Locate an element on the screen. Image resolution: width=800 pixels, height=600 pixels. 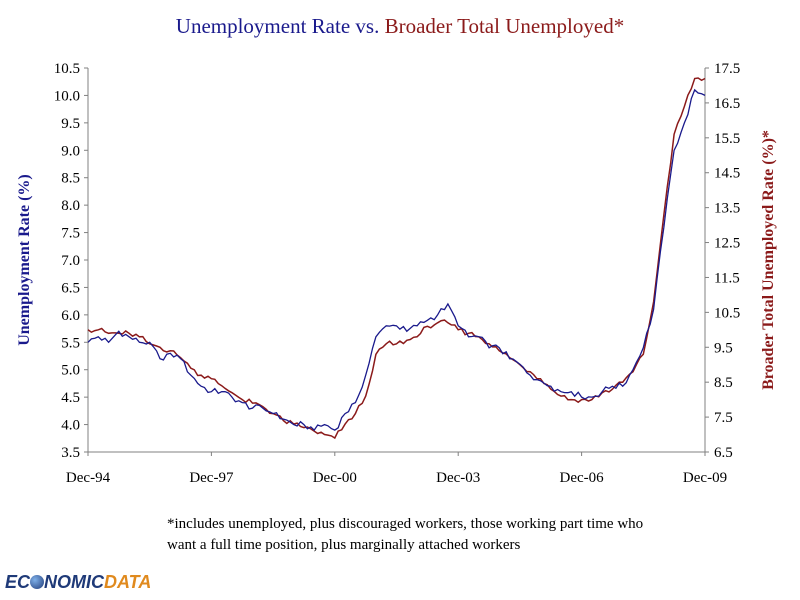
right-tick-label: 16.5 is located at coordinates (727, 104).